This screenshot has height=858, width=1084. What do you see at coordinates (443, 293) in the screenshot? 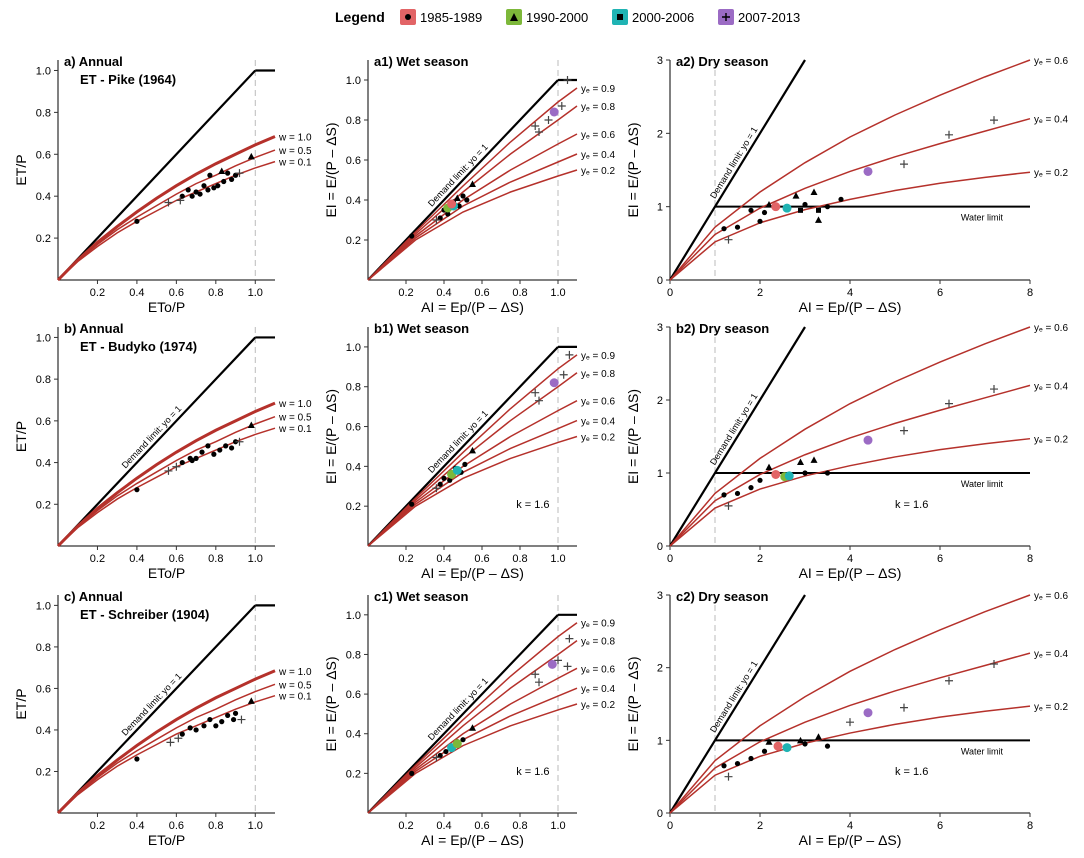
I see `x-tick-label: 0.4` at bounding box center [443, 293].